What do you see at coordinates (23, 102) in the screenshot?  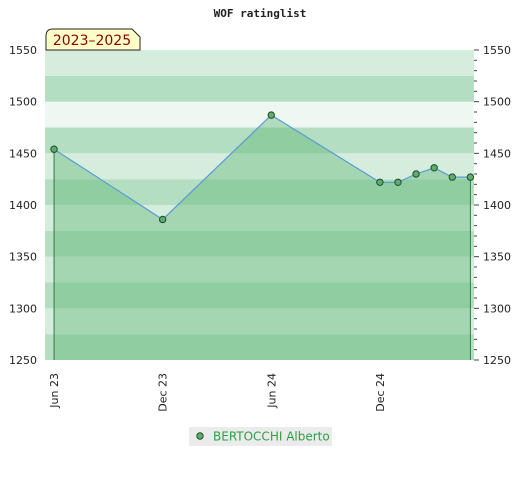 I see `y-tick-label-left: 1500` at bounding box center [23, 102].